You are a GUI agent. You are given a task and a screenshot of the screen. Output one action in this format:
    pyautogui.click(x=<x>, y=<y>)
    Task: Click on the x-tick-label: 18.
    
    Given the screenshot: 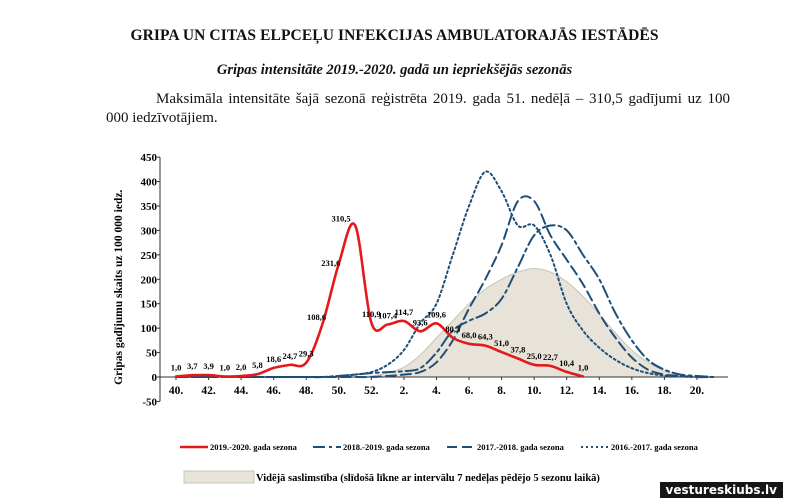 What is the action you would take?
    pyautogui.click(x=664, y=391)
    